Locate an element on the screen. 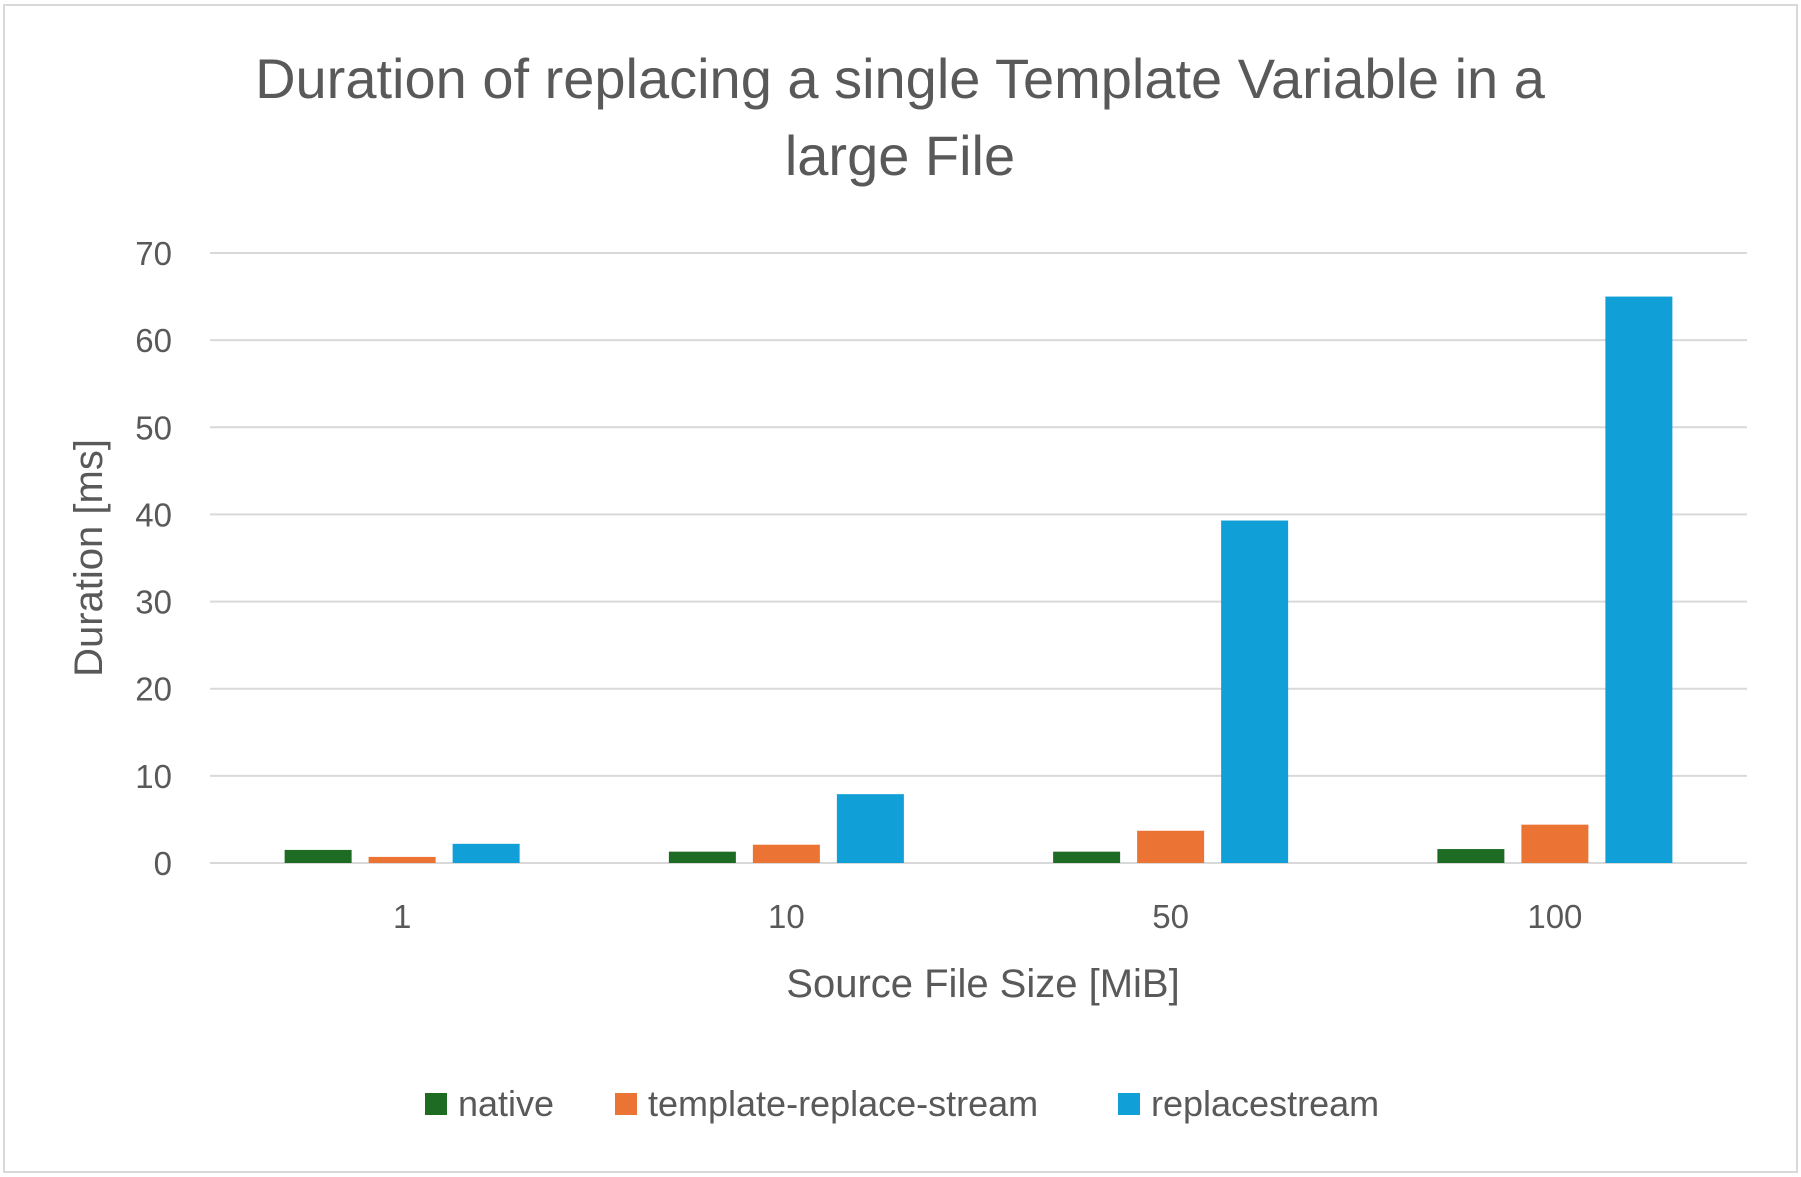 This screenshot has height=1177, width=1801. x-tick-label-50: 50 is located at coordinates (1170, 916).